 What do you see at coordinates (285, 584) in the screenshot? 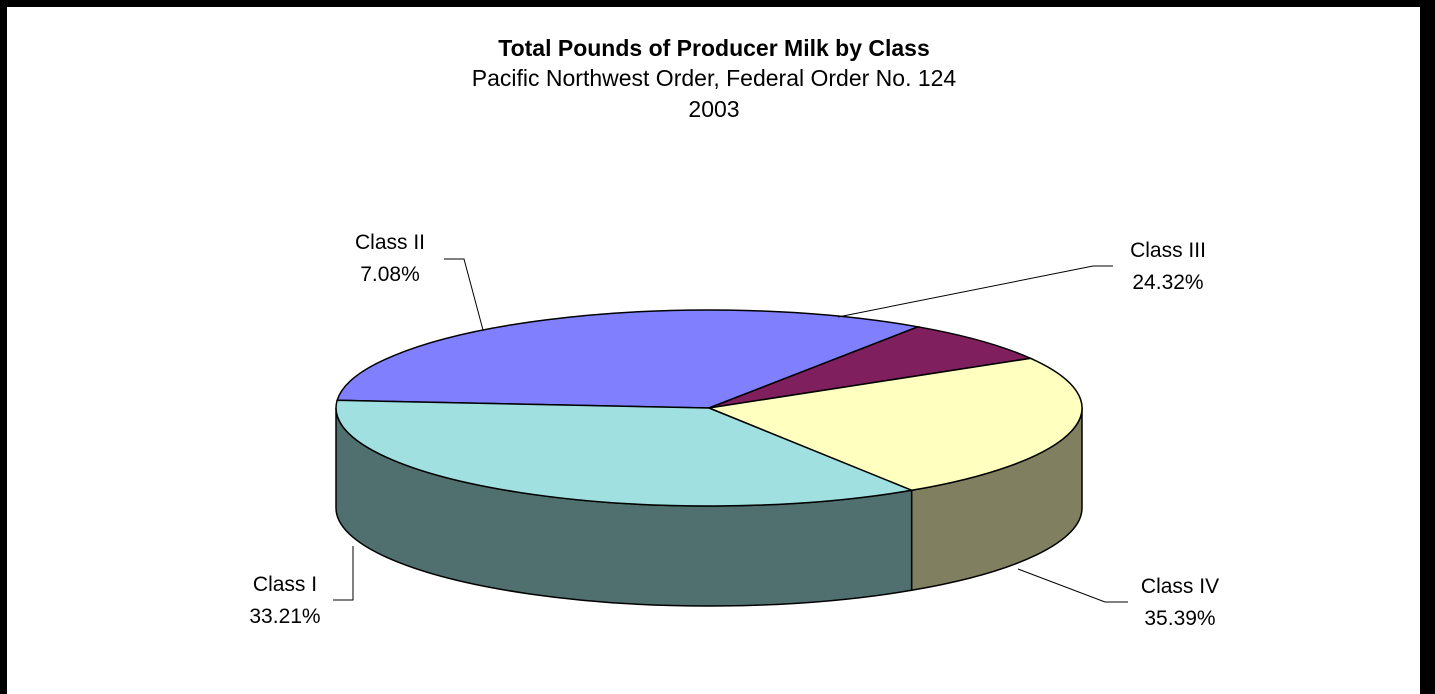
I see `slice-label-class-i: Class I` at bounding box center [285, 584].